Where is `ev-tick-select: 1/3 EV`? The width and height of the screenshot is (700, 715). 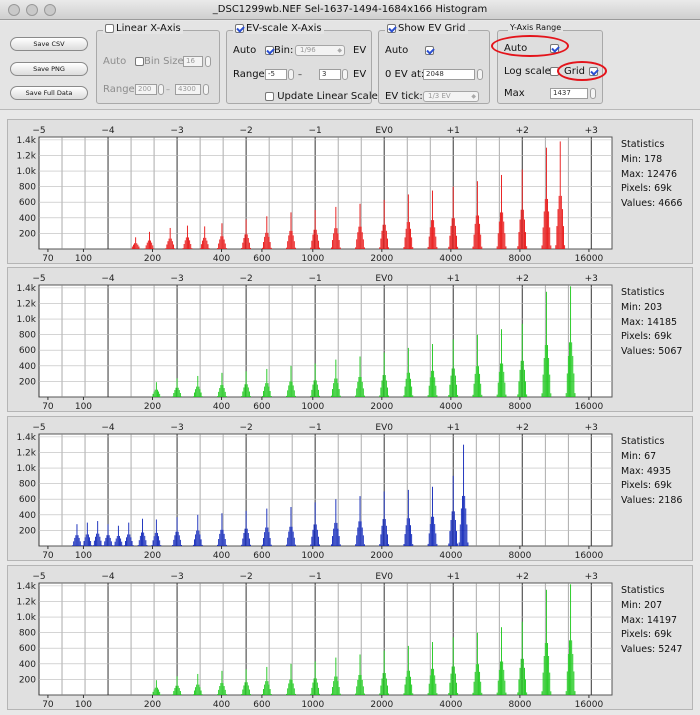 ev-tick-select: 1/3 EV is located at coordinates (451, 96).